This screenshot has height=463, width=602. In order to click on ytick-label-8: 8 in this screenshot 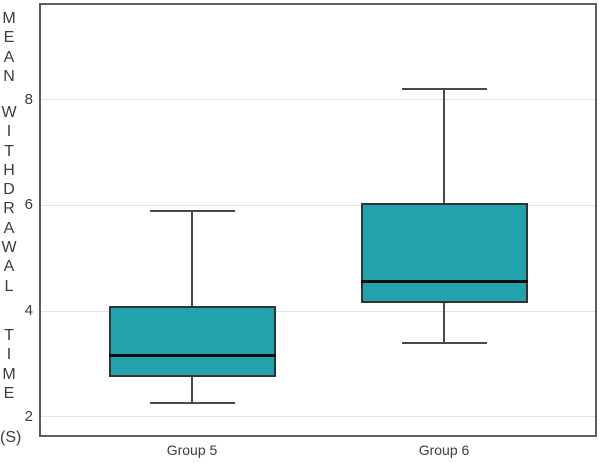, I will do `click(28, 99)`.